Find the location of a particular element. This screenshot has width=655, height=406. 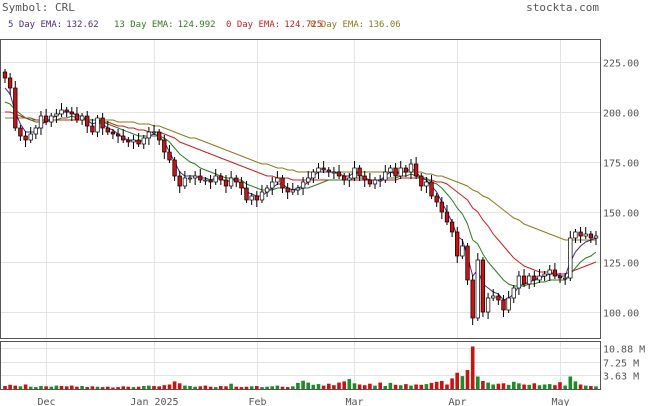

legend-ema-26-value: 124.725 is located at coordinates (303, 25).